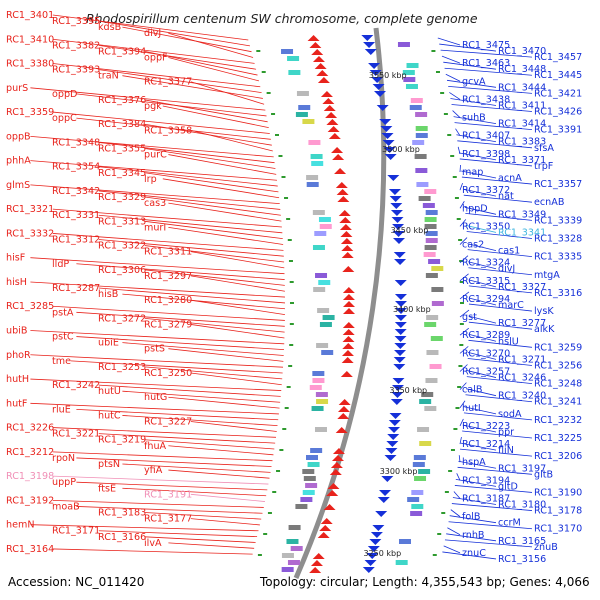 This screenshot has width=600, height=600. What do you see at coordinates (30, 112) in the screenshot?
I see `left-gene-label: RC1_3359` at bounding box center [30, 112].